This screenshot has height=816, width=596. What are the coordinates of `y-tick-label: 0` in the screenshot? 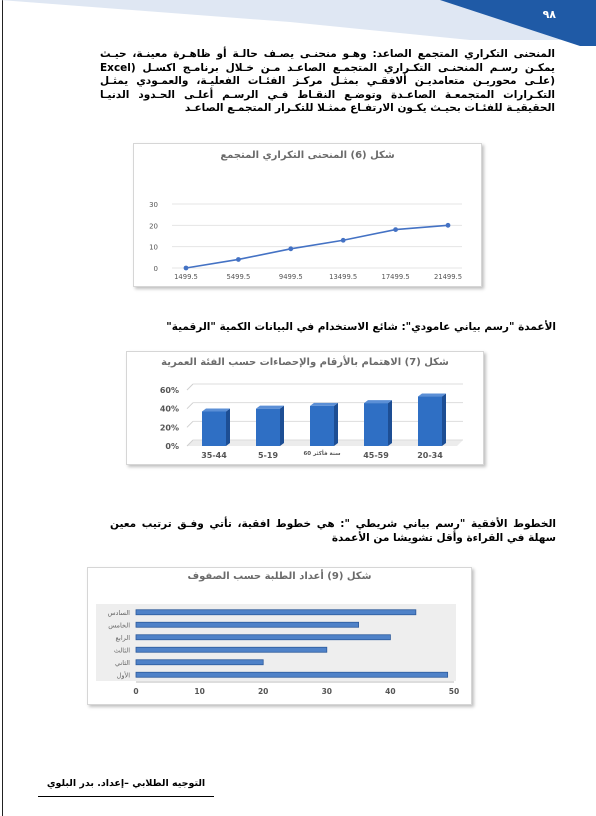 It's located at (156, 269).